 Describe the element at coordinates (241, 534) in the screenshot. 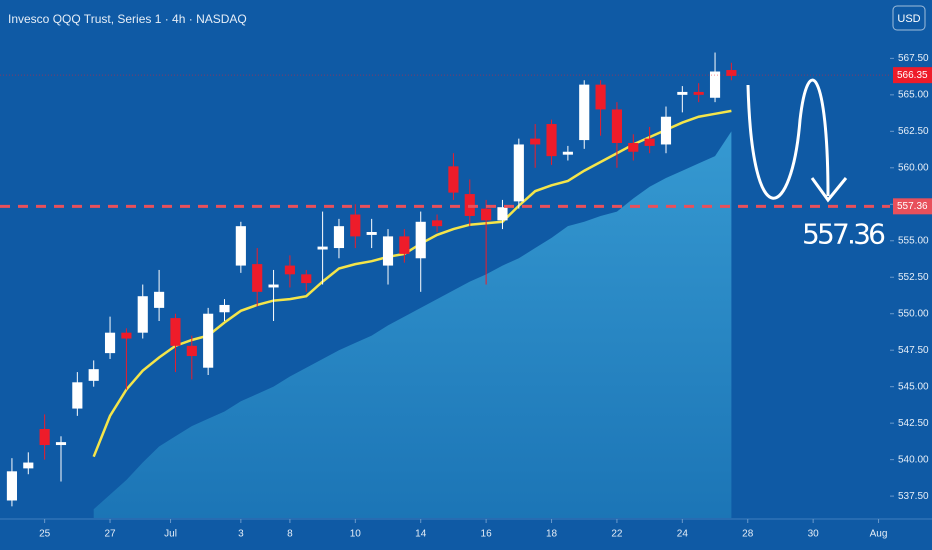

I see `x-tick-label: 3` at that location.